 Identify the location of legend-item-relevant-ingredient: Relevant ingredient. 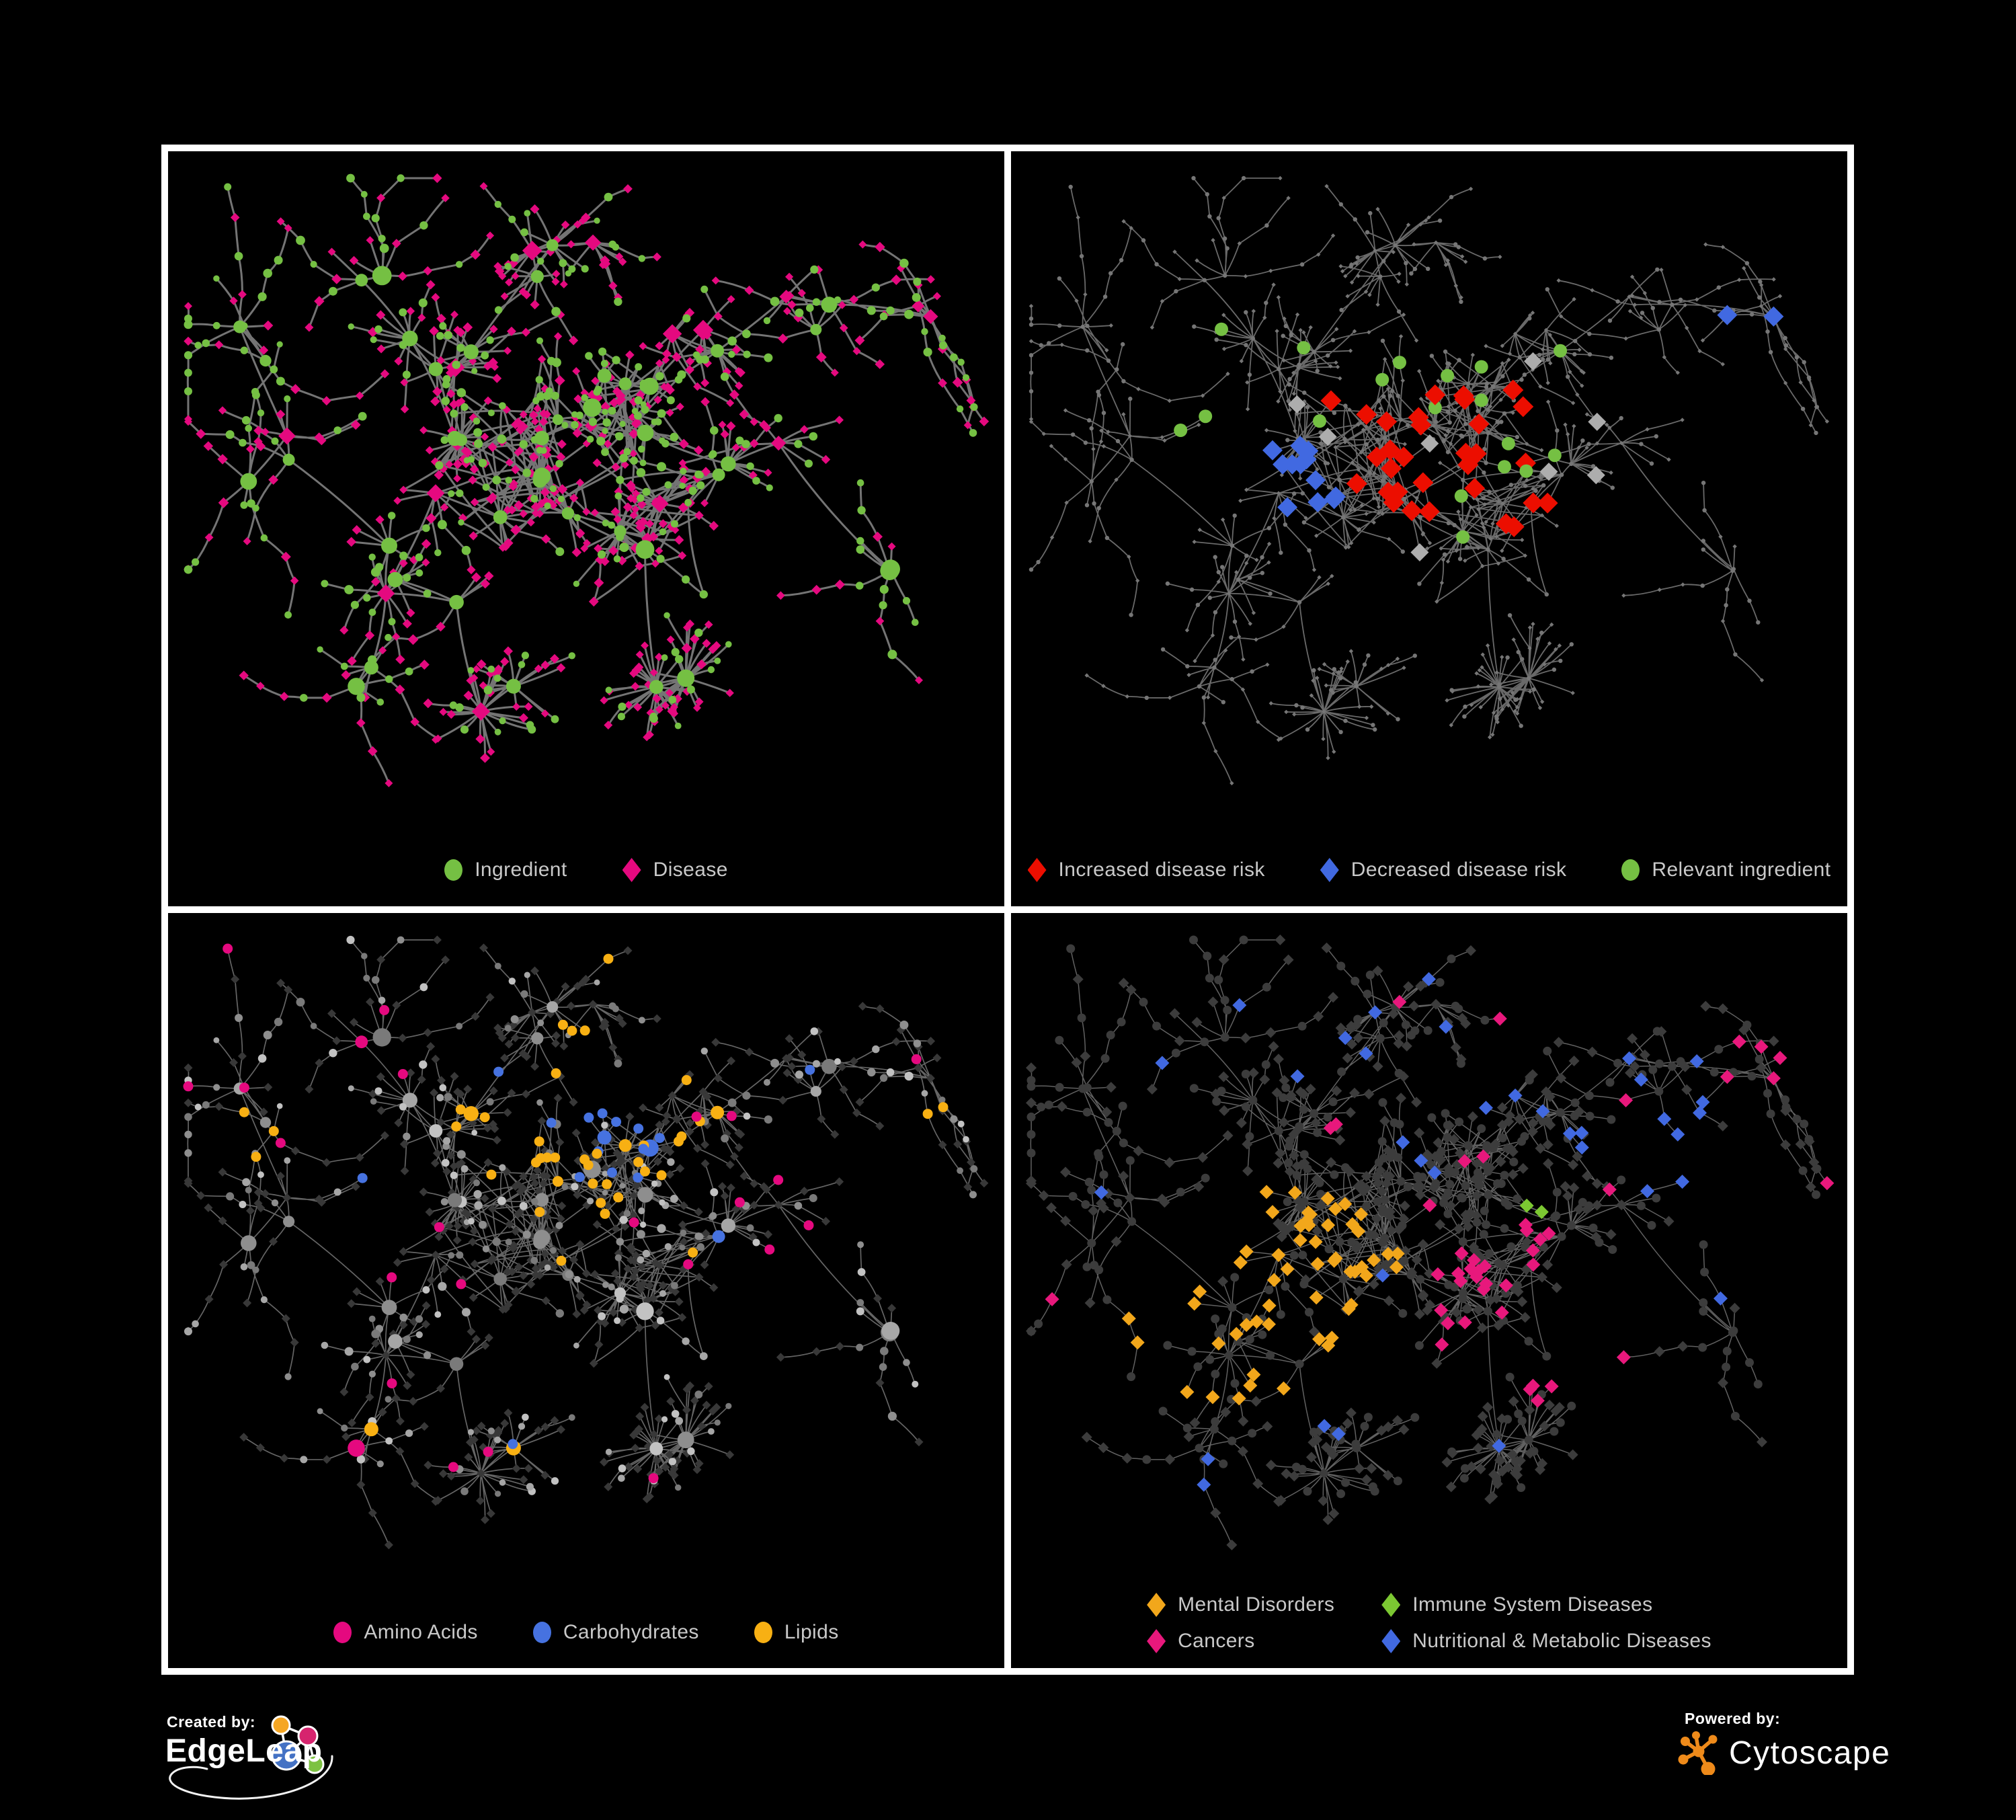
(1725, 870).